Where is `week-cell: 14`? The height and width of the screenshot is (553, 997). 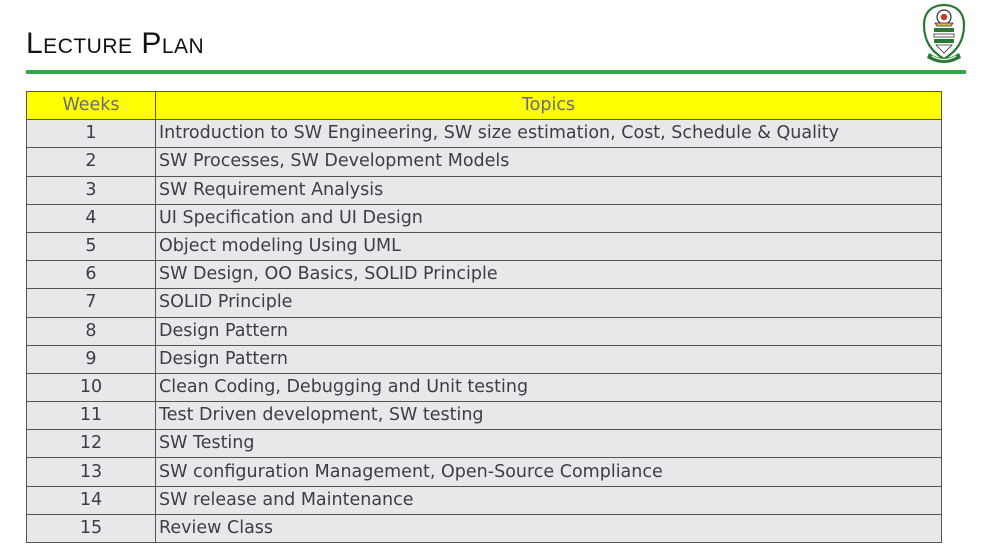 week-cell: 14 is located at coordinates (91, 500).